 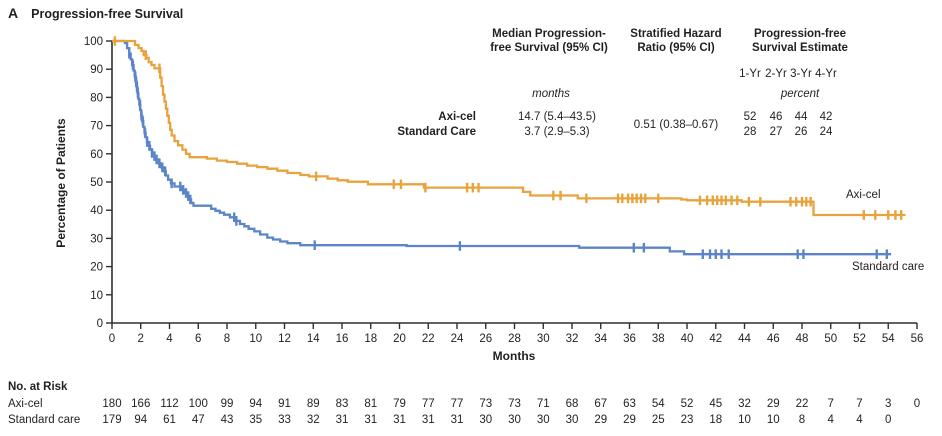 I want to click on risk-count: 81, so click(x=371, y=404).